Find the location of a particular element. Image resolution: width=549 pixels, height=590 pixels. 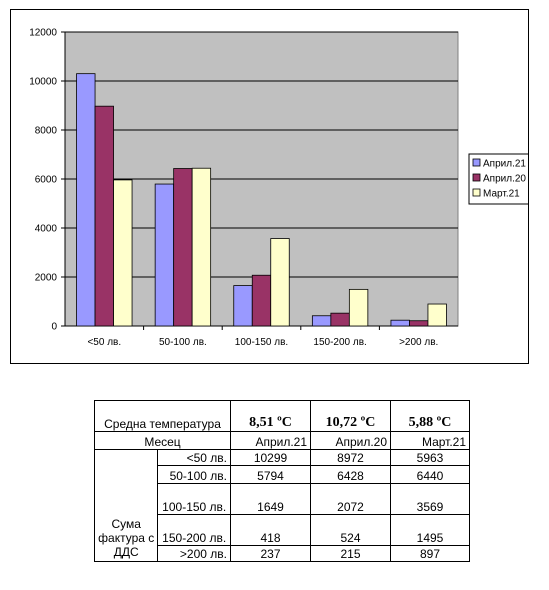

y-tick-label: 10000 is located at coordinates (43, 82).